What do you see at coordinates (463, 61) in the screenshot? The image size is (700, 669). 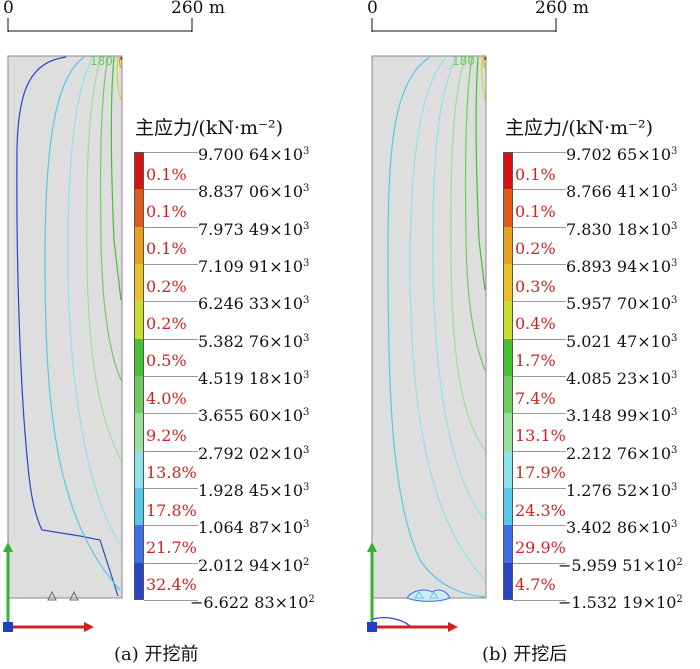 I see `contour-label-b: 180` at bounding box center [463, 61].